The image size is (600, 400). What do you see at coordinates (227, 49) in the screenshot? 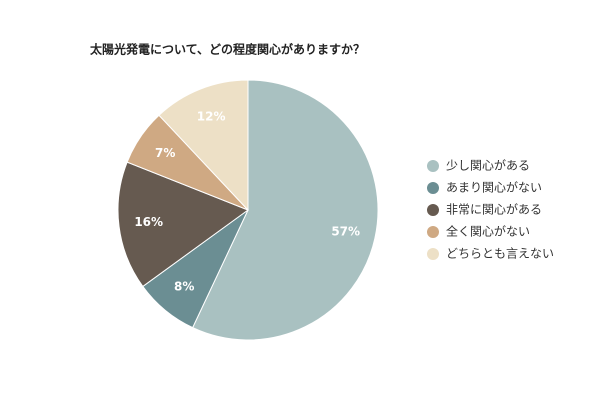
I see `chart-title: 太陽光発電について、どの程度関心がありますか？` at bounding box center [227, 49].